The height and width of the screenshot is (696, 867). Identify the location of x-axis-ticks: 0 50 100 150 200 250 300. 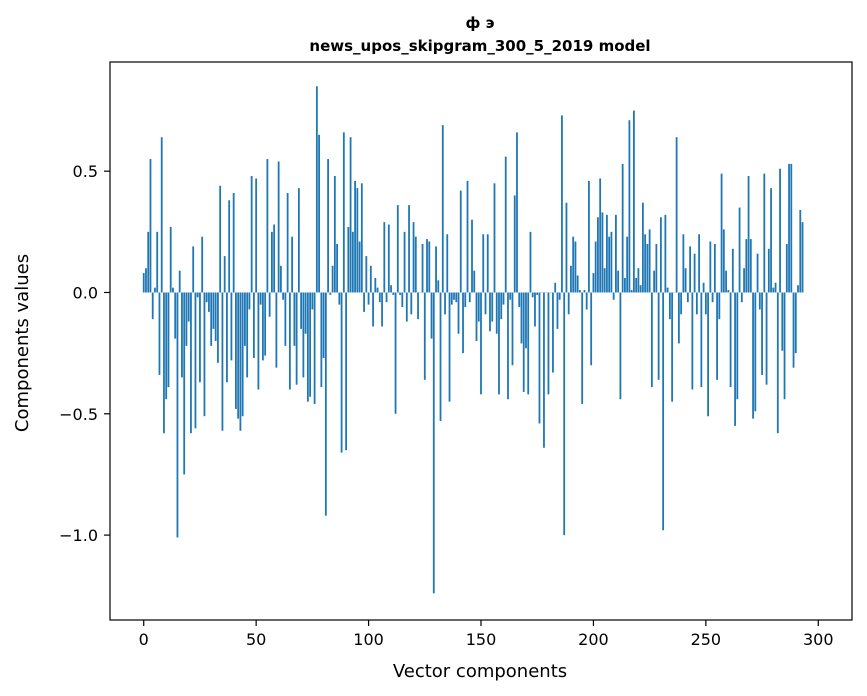
(486, 634).